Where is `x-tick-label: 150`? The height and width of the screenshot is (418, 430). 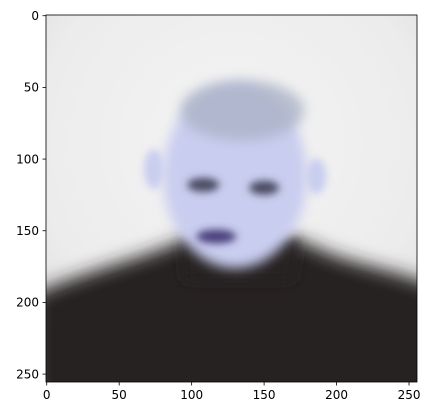 x-tick-label: 150 is located at coordinates (264, 395).